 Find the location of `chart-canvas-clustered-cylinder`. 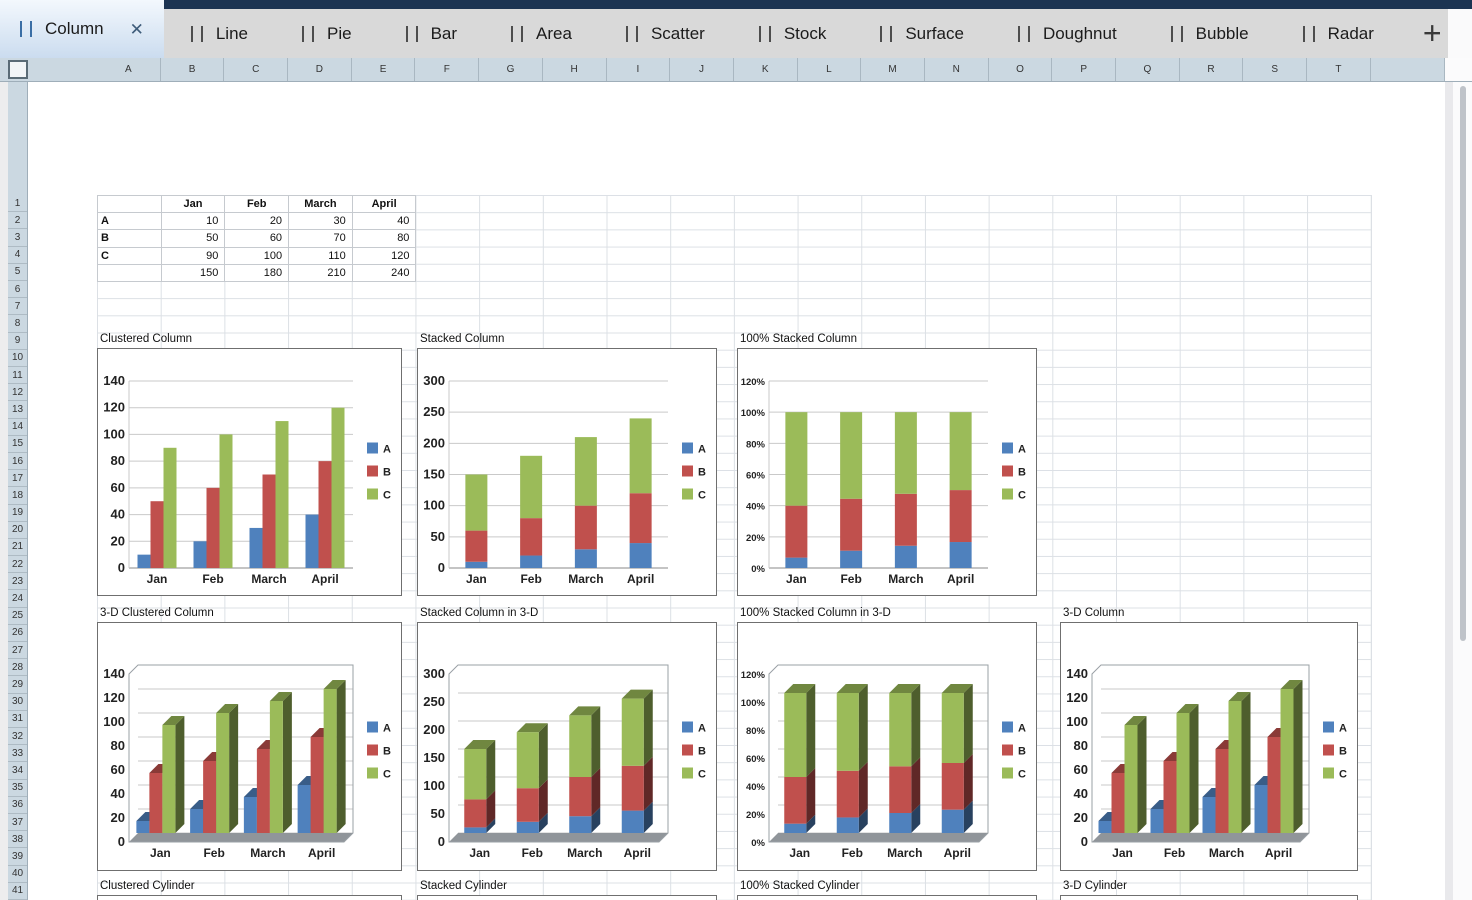

chart-canvas-clustered-cylinder is located at coordinates (249, 897).